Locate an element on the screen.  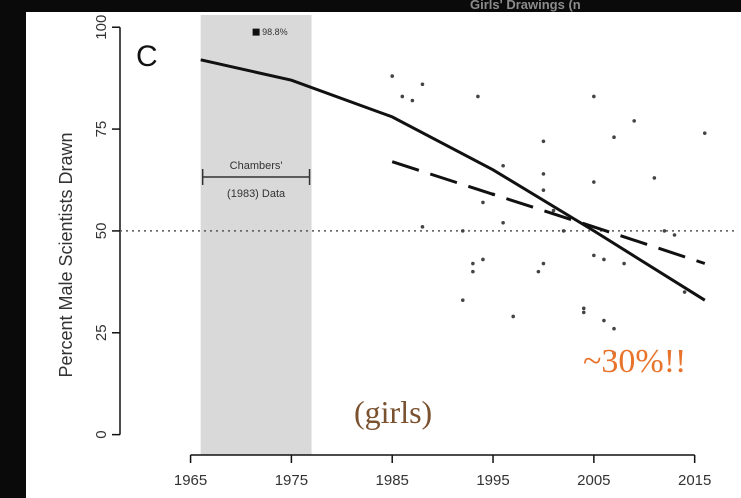
header-strip is located at coordinates (383, 6).